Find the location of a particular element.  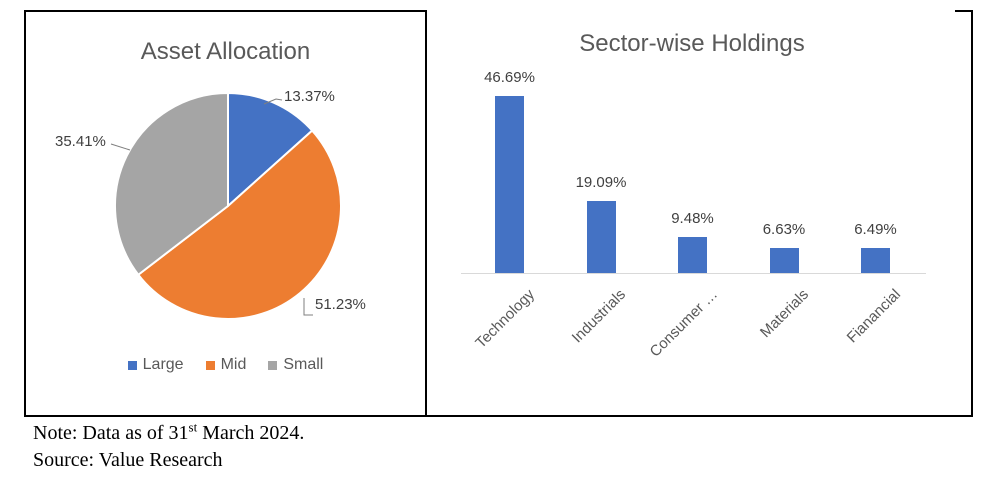

legend-label-large: Large is located at coordinates (163, 364).